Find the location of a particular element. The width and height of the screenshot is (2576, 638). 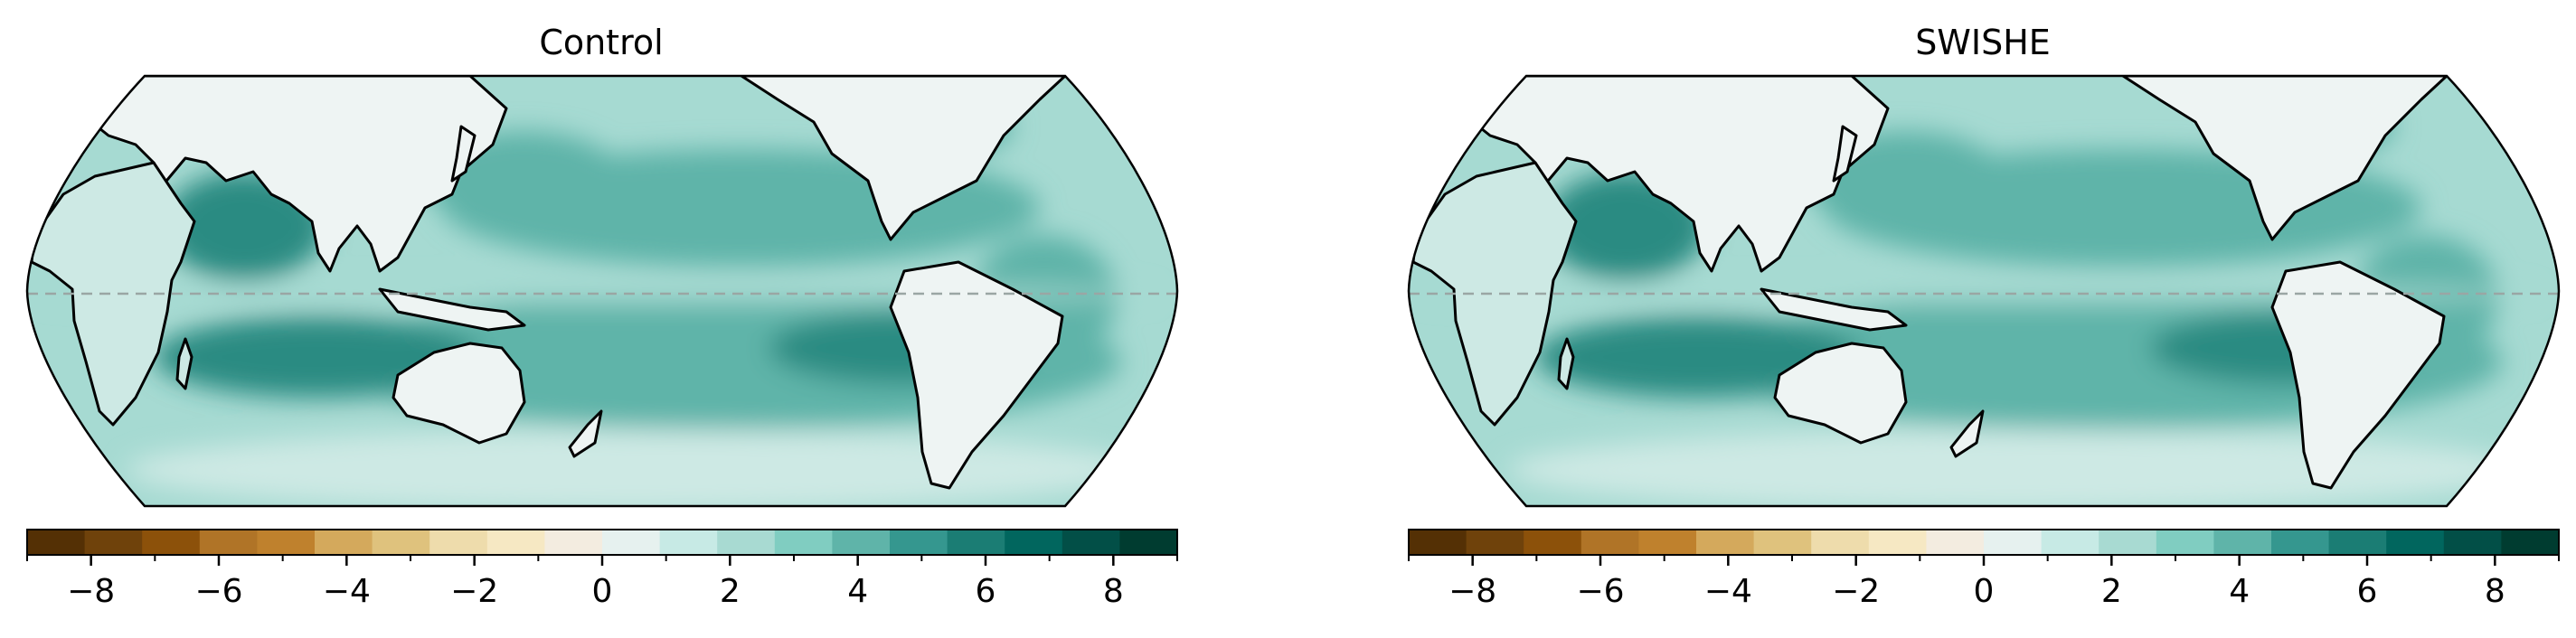

colorbar-control: −8 −6 −4 −2 0 2 4 6 8 is located at coordinates (602, 569).